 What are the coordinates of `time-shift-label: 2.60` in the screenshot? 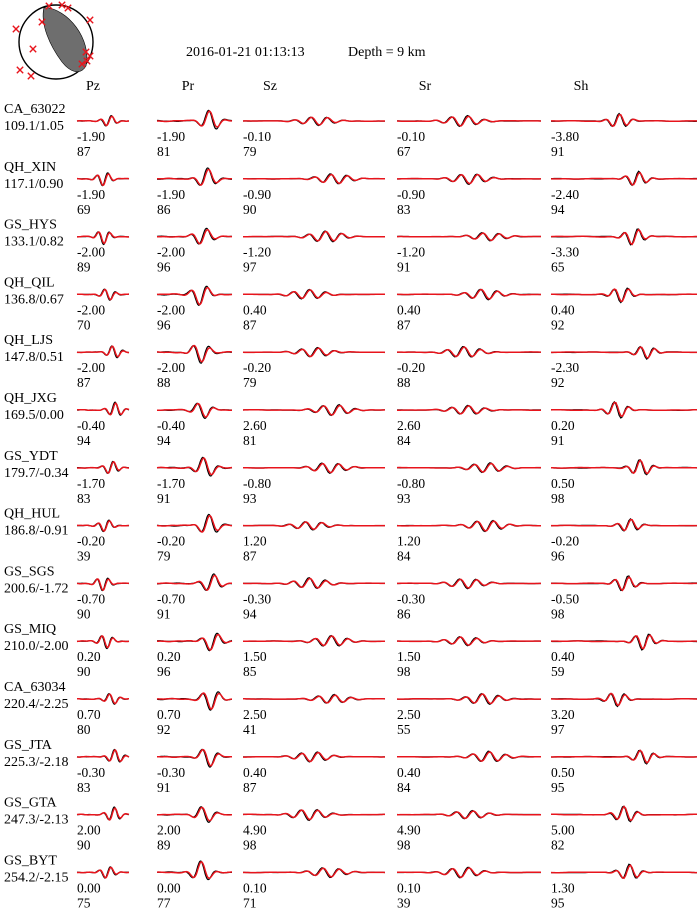 It's located at (409, 425).